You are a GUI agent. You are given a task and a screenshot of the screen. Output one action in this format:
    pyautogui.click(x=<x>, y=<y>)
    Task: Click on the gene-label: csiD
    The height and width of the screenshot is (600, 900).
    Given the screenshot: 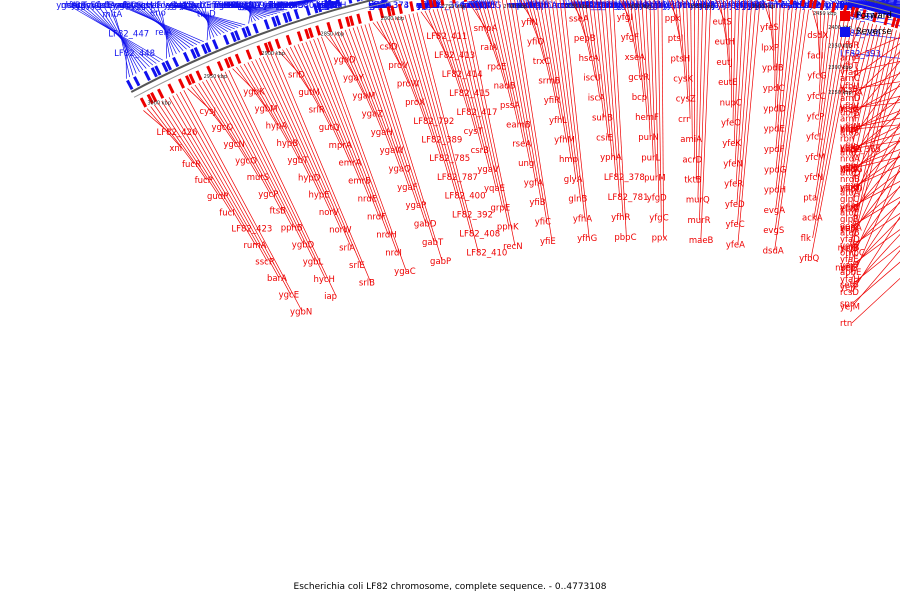 What is the action you would take?
    pyautogui.click(x=389, y=48)
    